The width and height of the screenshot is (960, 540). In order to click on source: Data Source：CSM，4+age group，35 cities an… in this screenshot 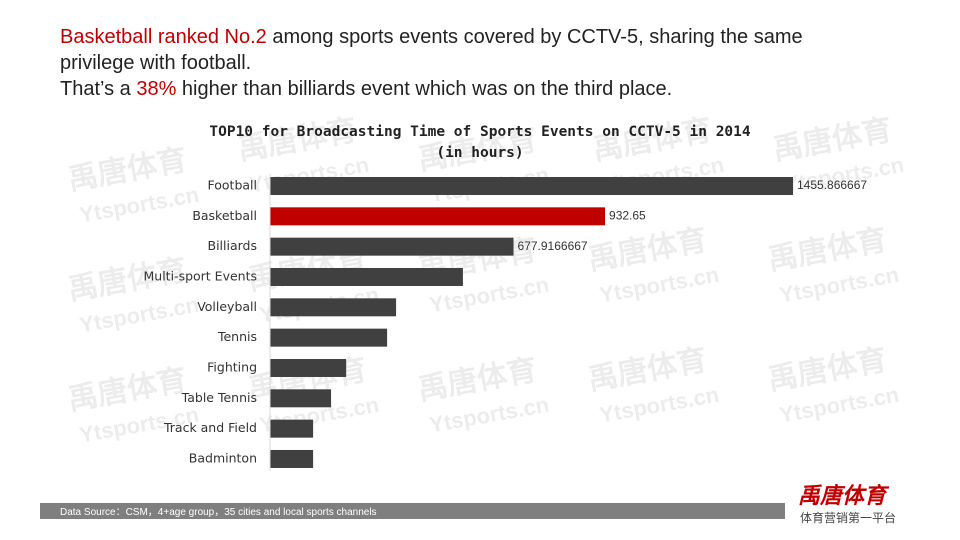, I will do `click(218, 512)`.